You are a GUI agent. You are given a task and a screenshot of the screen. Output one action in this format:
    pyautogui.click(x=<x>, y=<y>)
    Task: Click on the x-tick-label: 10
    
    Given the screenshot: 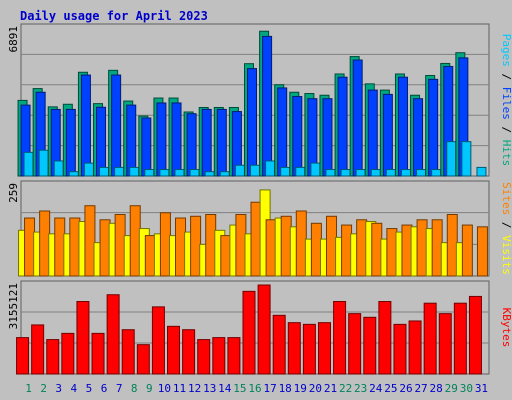 What is the action you would take?
    pyautogui.click(x=164, y=388)
    